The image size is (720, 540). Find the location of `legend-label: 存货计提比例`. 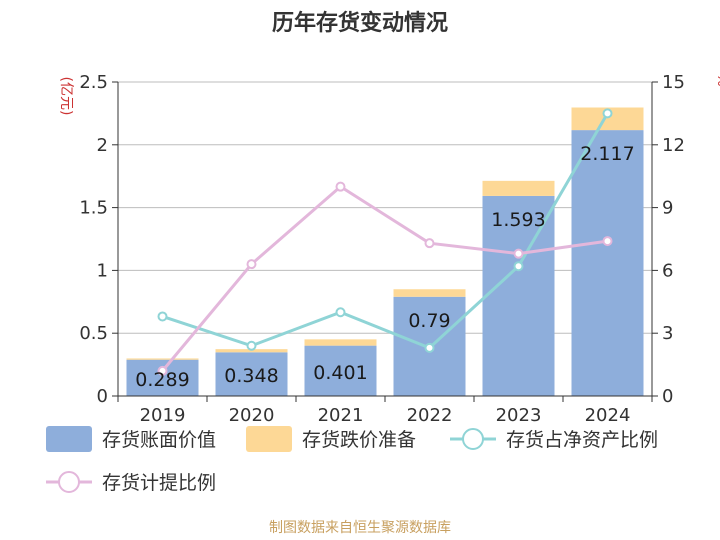

legend-label: 存货计提比例 is located at coordinates (159, 483).